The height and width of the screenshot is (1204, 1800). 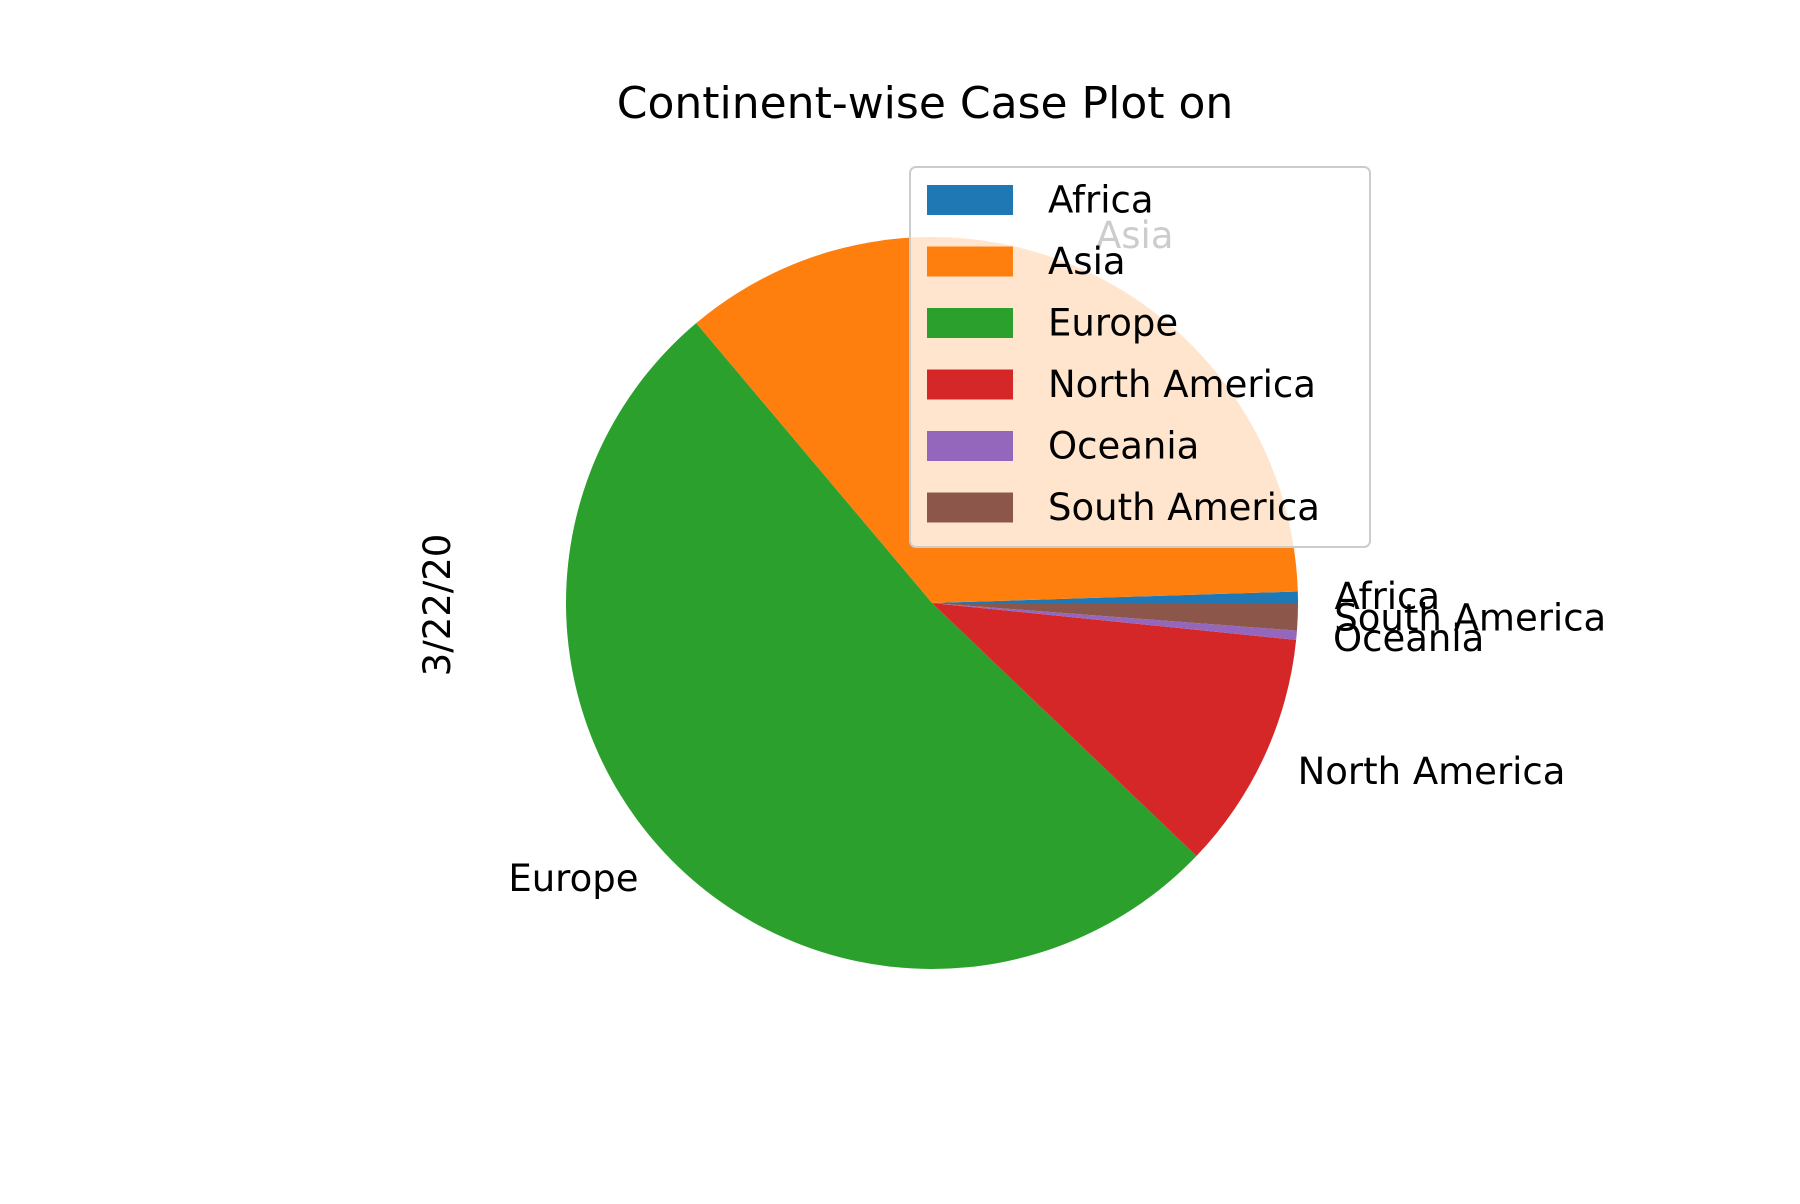 I want to click on slice-label-south-america: South America, so click(x=1470, y=618).